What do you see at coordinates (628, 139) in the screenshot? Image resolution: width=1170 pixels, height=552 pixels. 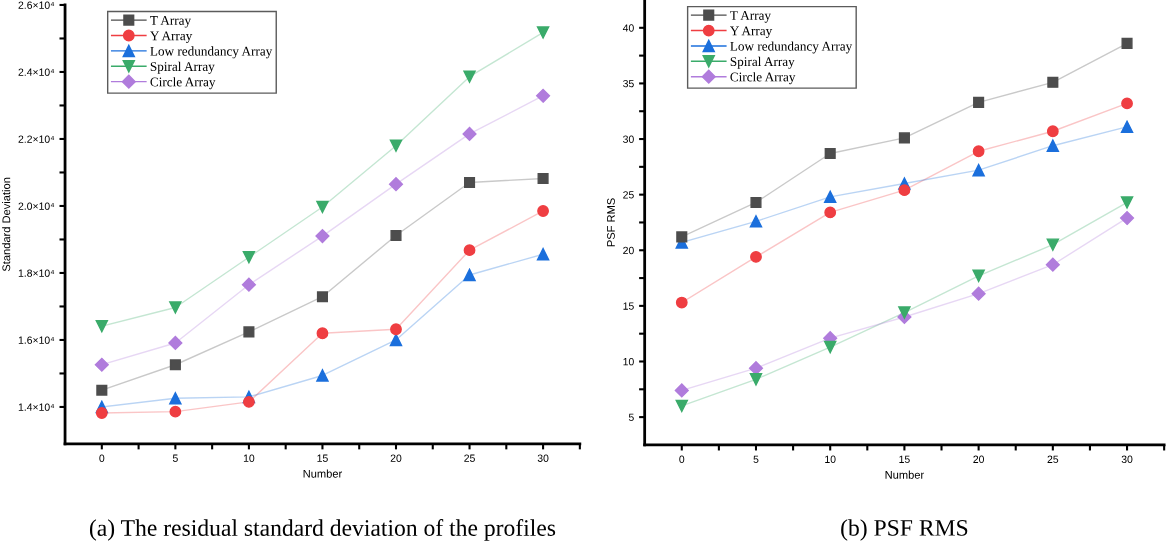 I see `y-tick-label: 30` at bounding box center [628, 139].